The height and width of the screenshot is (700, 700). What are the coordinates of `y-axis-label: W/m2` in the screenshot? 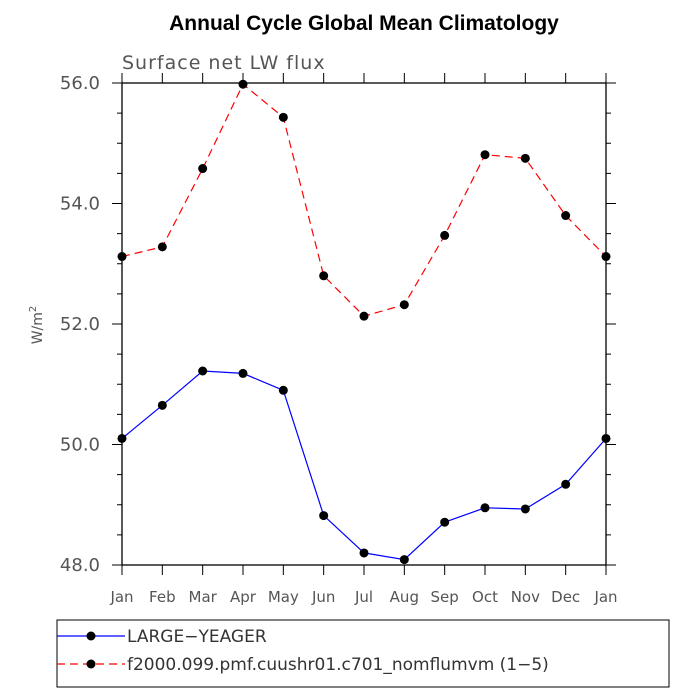 It's located at (37, 325).